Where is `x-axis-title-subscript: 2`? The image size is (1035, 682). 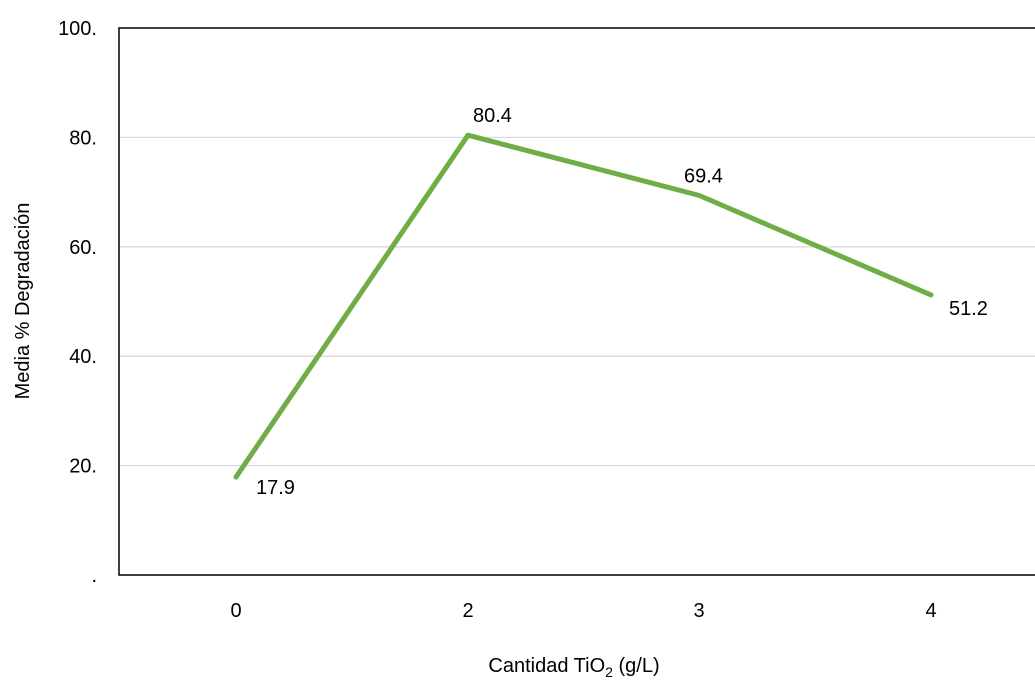 x-axis-title-subscript: 2 is located at coordinates (609, 672).